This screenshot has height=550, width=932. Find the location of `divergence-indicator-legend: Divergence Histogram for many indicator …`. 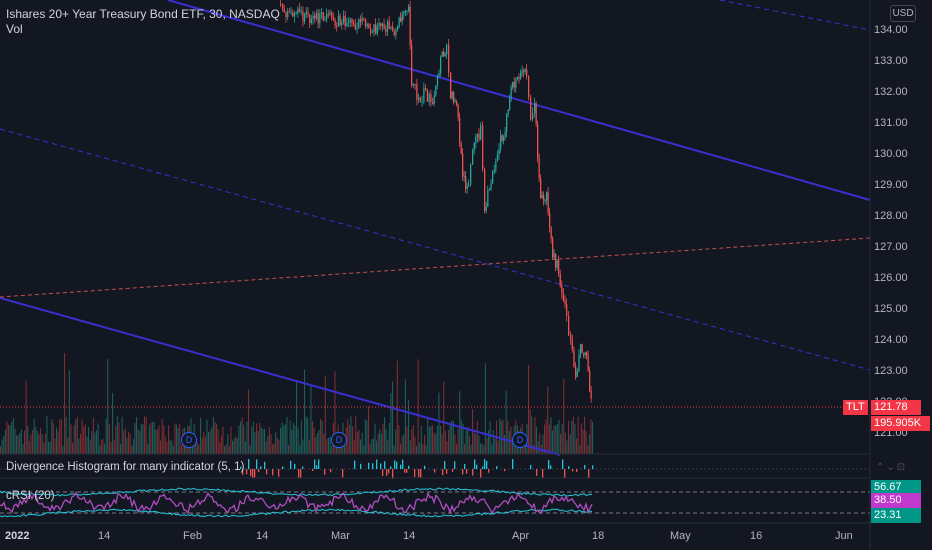

divergence-indicator-legend: Divergence Histogram for many indicator … is located at coordinates (125, 467).